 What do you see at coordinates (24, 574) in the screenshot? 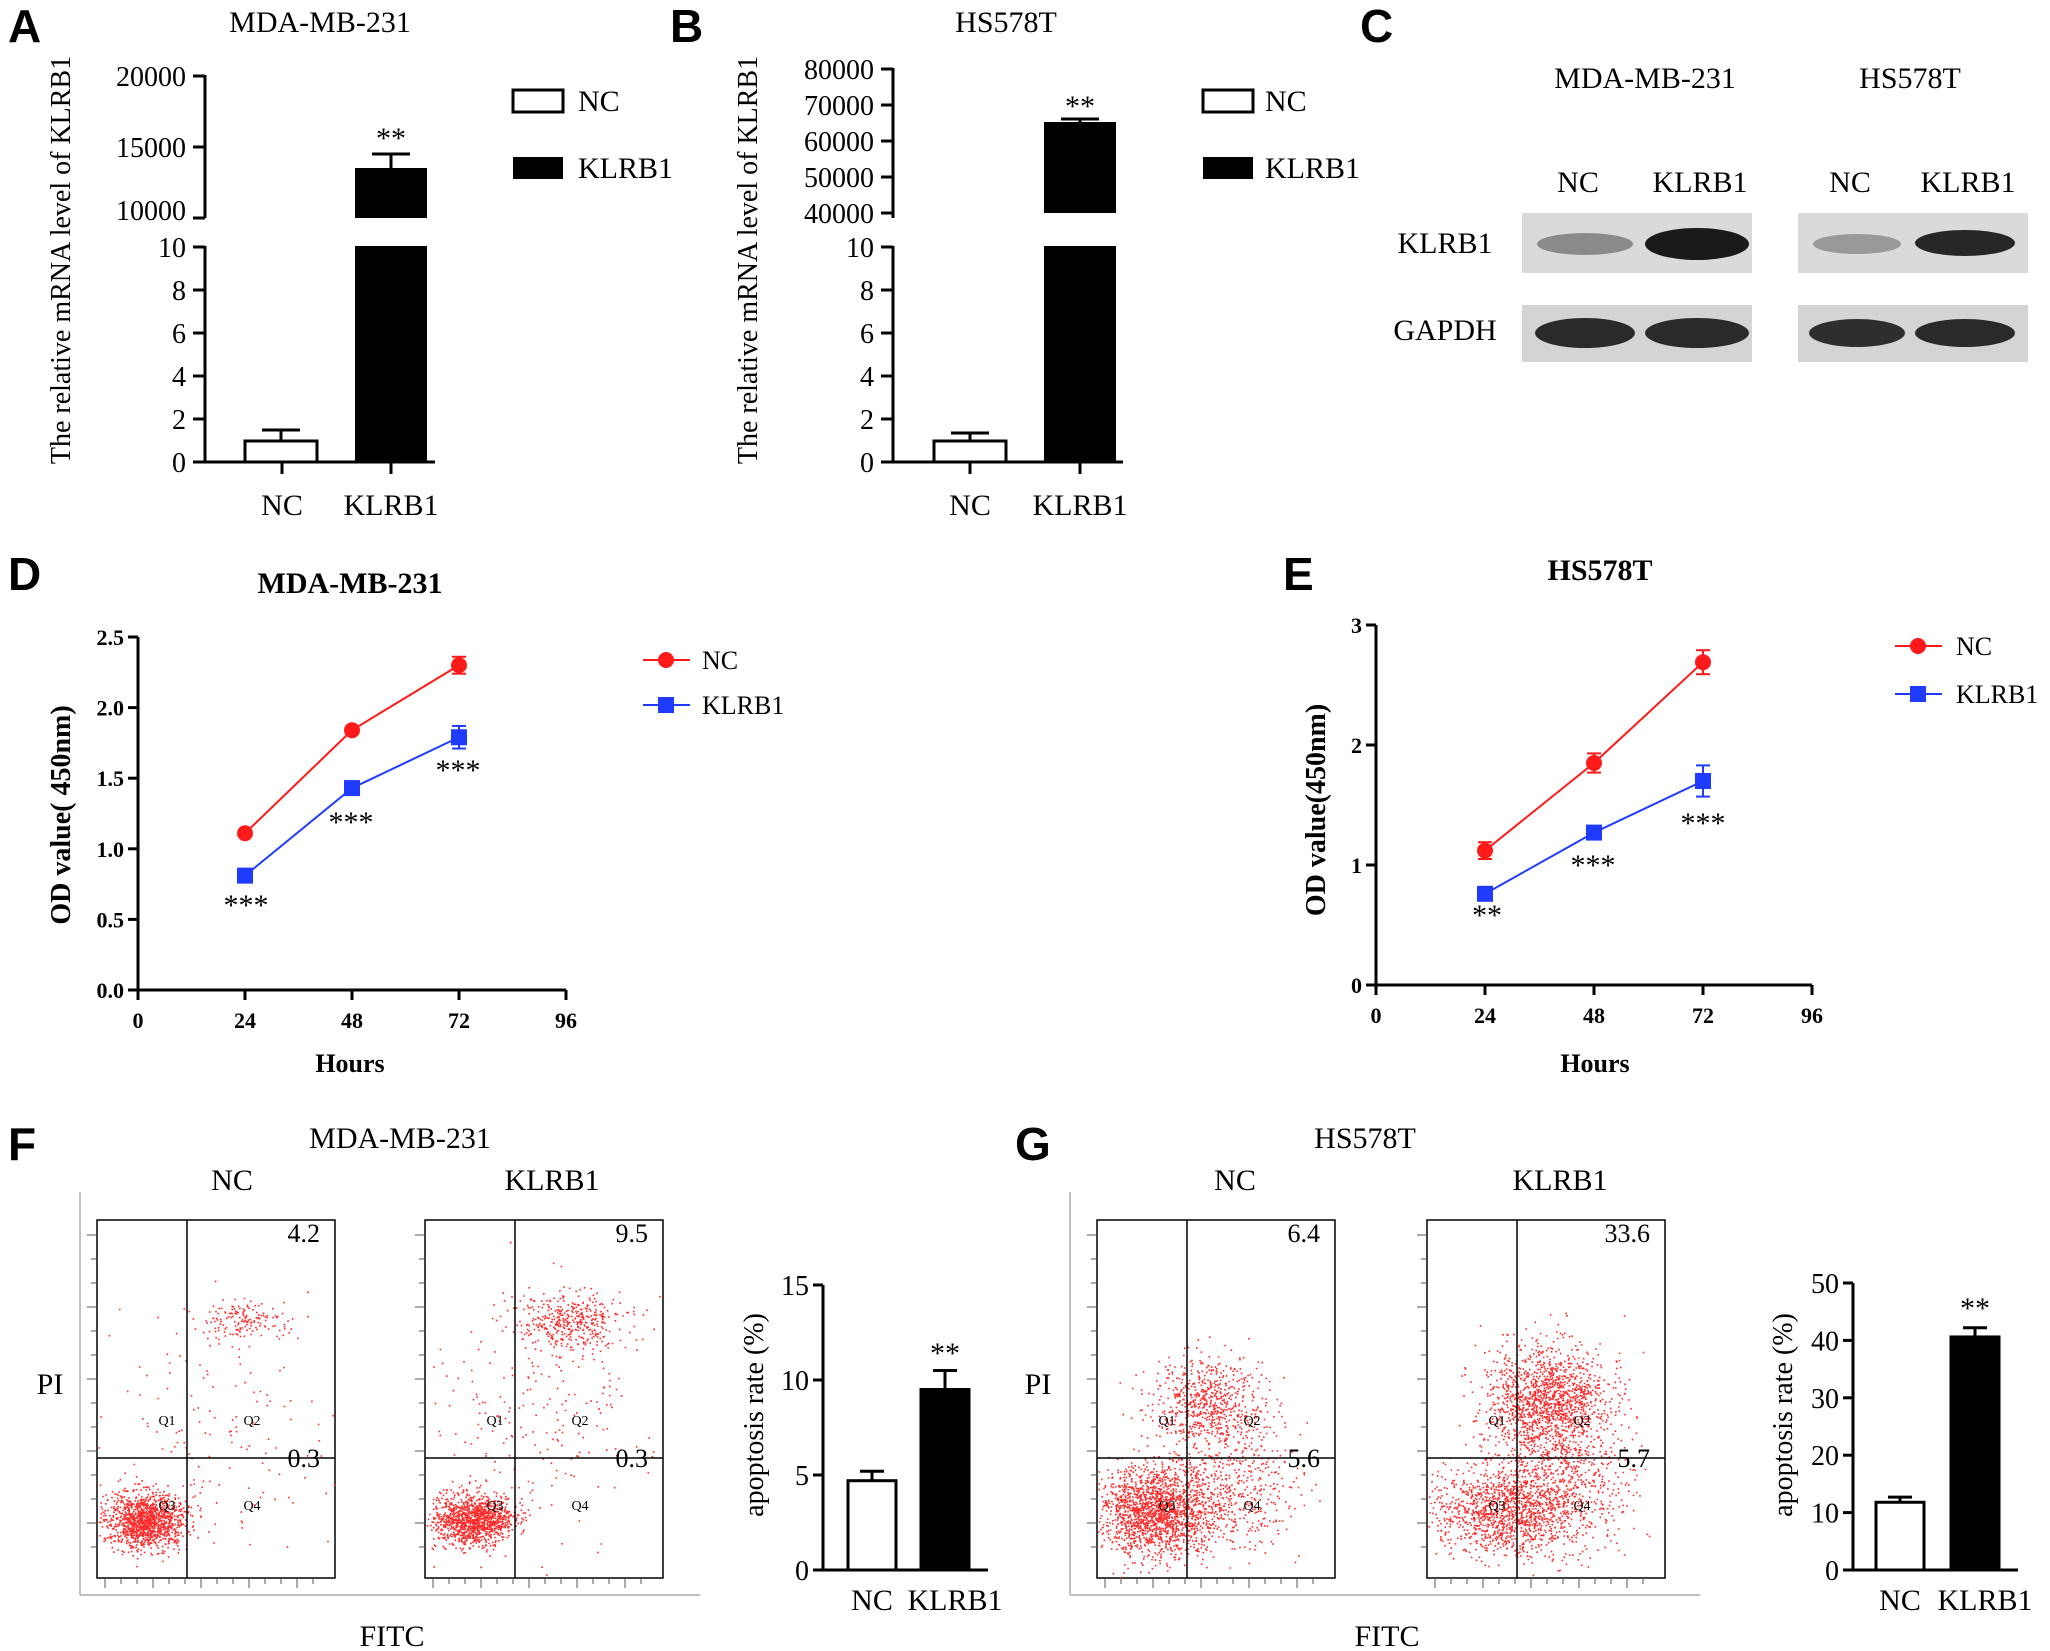
I see `panel-letter-d: D` at bounding box center [24, 574].